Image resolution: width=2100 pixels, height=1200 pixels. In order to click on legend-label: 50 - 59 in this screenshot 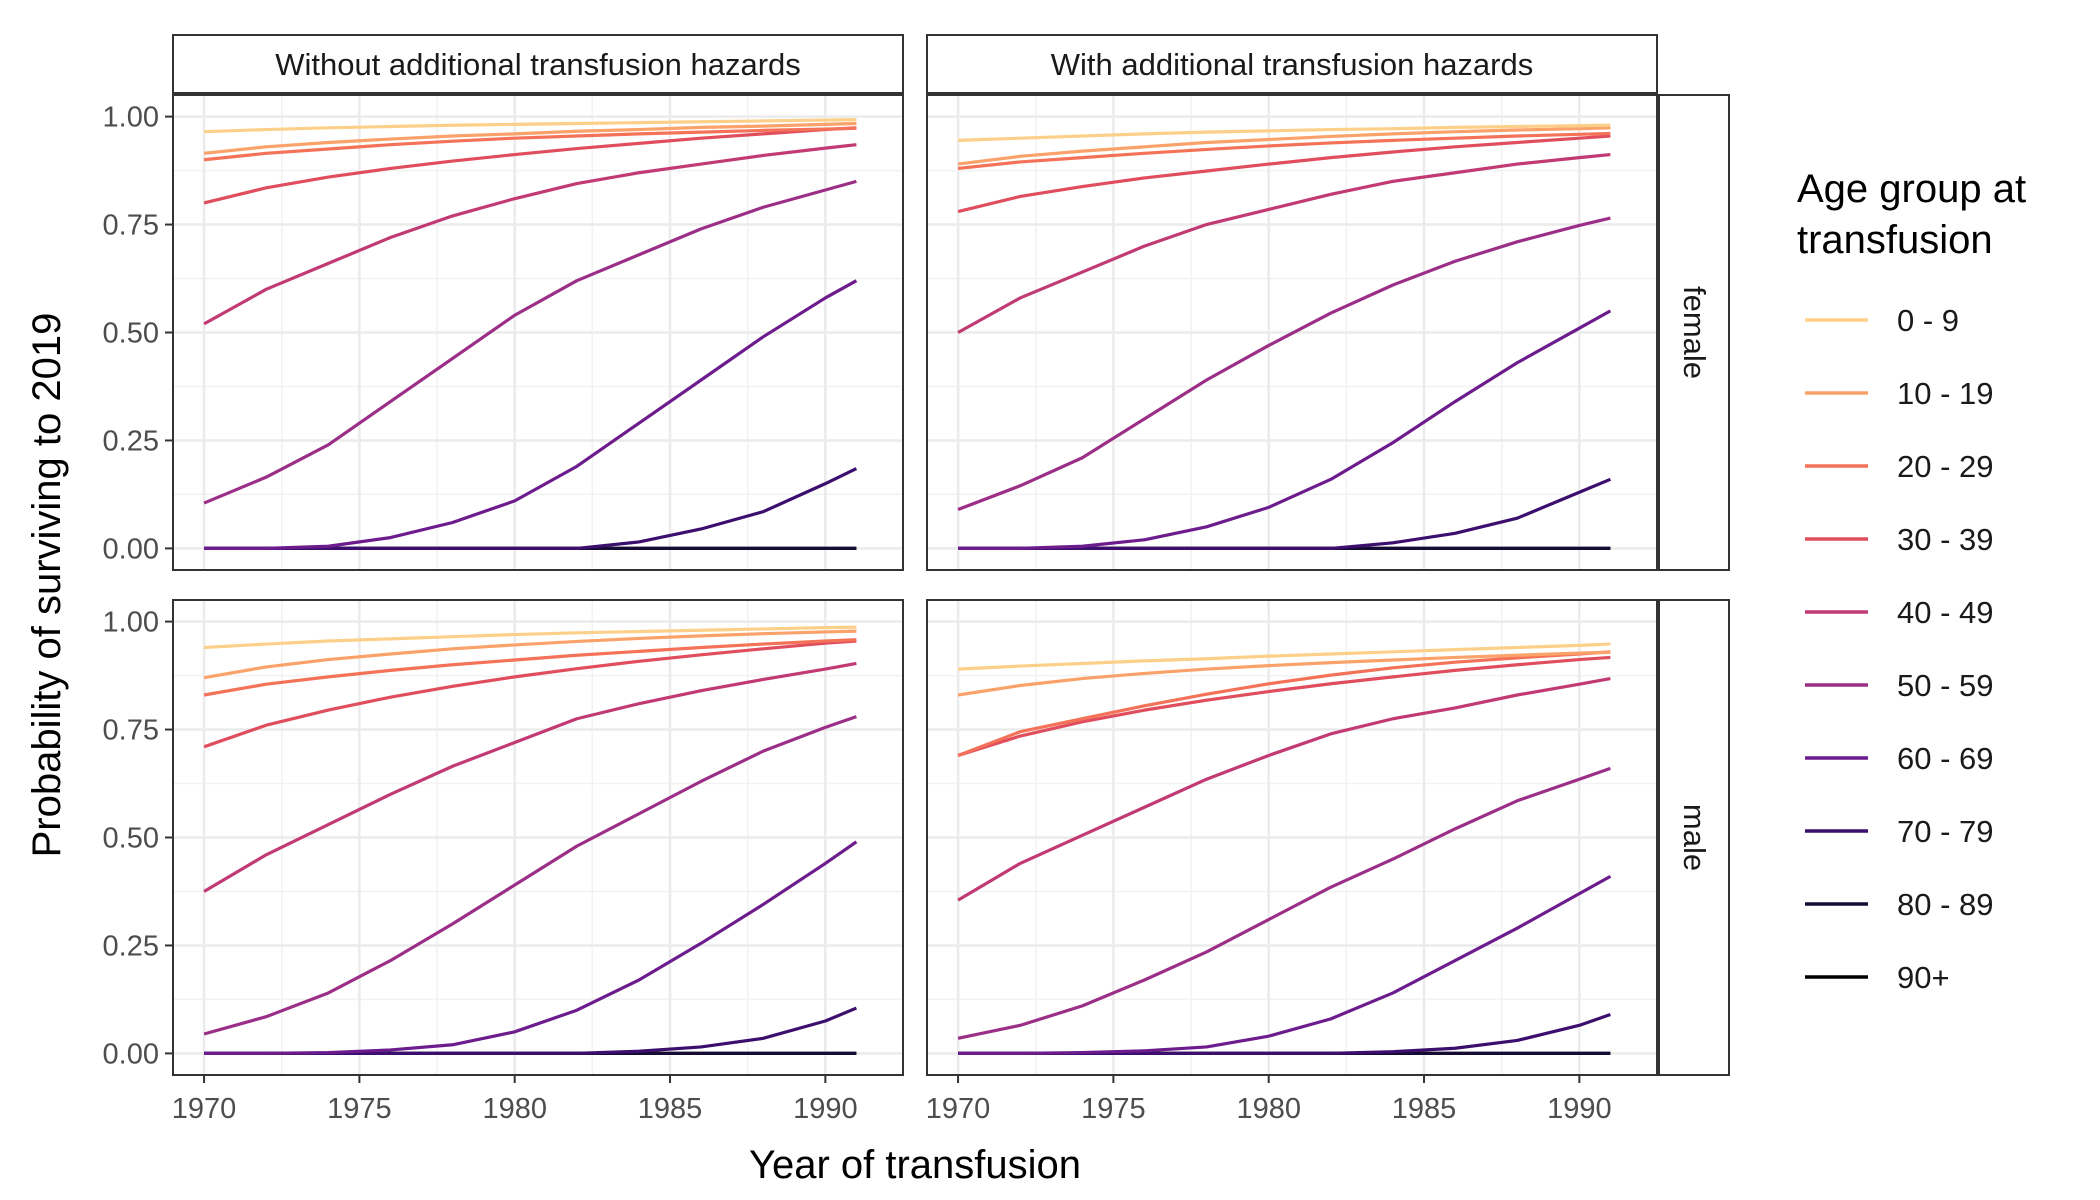, I will do `click(1945, 685)`.